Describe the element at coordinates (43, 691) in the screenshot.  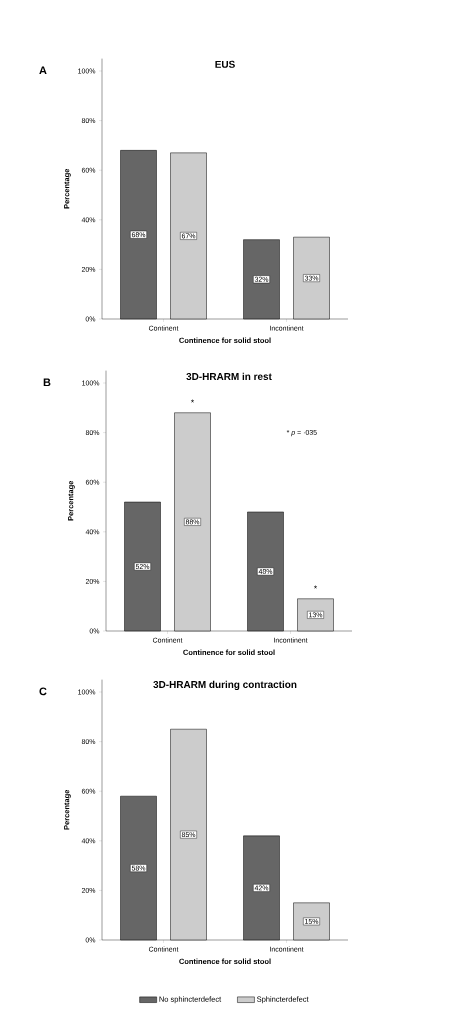
I see `text: C` at that location.